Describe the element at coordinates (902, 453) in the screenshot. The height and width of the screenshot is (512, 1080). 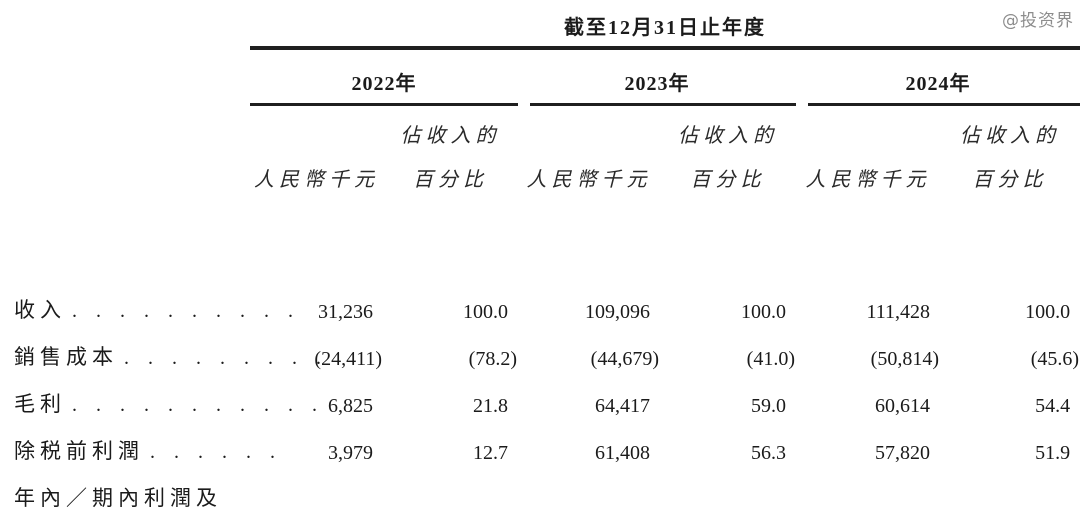
I see `amount-cell: 57,820` at that location.